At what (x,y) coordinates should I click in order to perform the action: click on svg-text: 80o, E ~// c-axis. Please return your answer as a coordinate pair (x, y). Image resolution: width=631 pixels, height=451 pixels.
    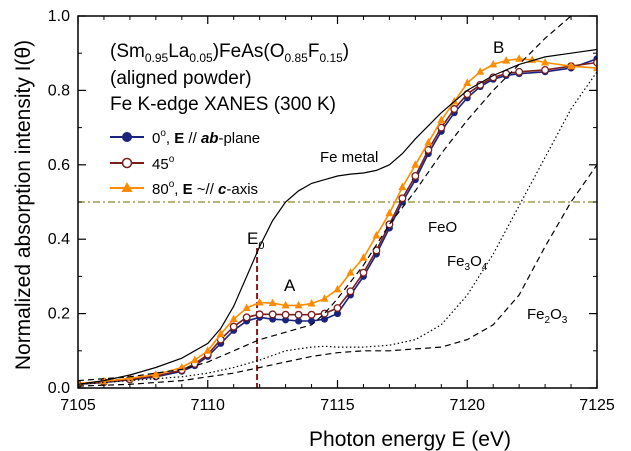
    Looking at the image, I should click on (205, 188).